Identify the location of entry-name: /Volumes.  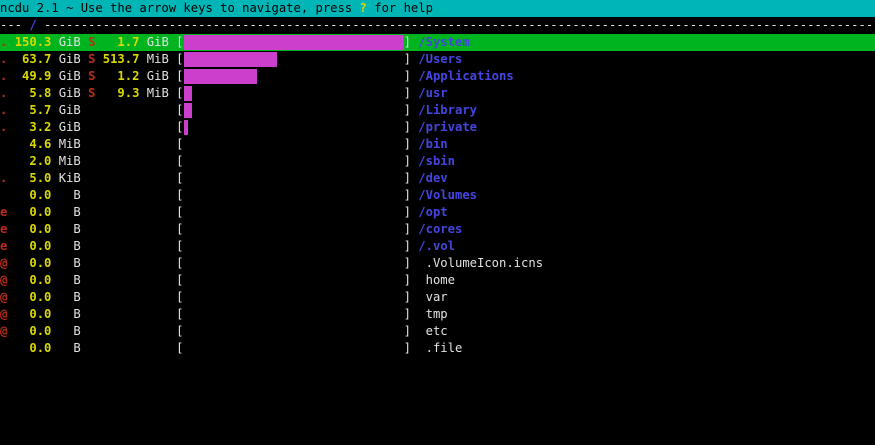
(443, 195).